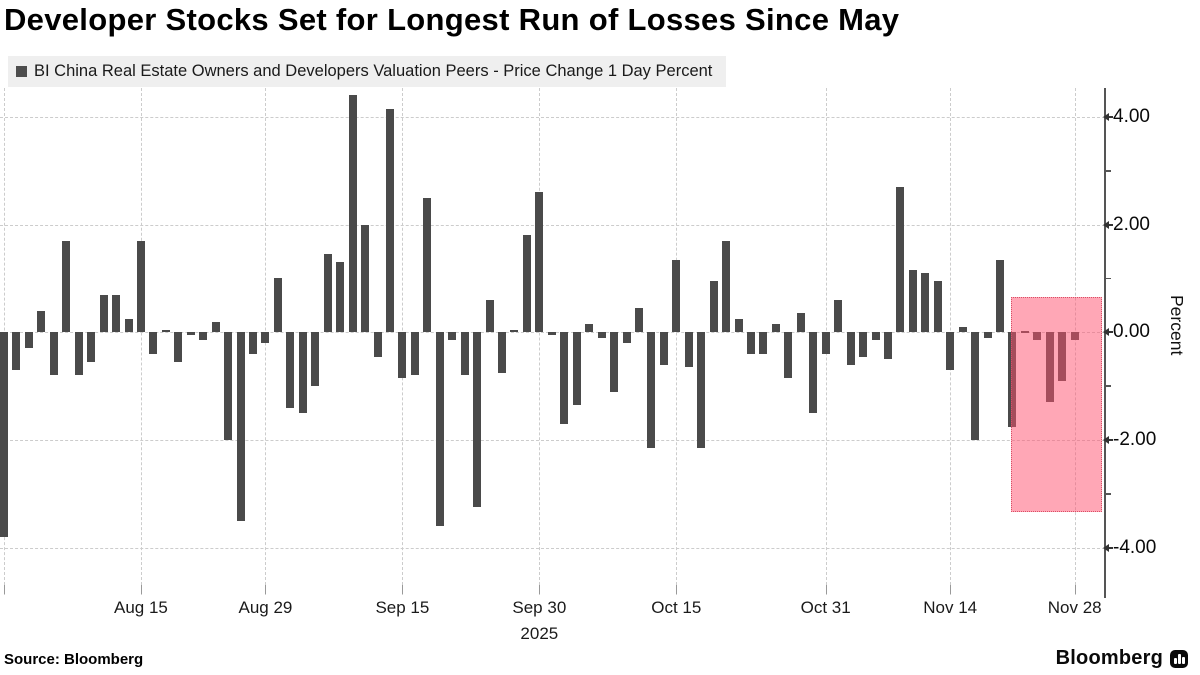 The image size is (1200, 675). I want to click on y-axis-label: -4.00, so click(1135, 547).